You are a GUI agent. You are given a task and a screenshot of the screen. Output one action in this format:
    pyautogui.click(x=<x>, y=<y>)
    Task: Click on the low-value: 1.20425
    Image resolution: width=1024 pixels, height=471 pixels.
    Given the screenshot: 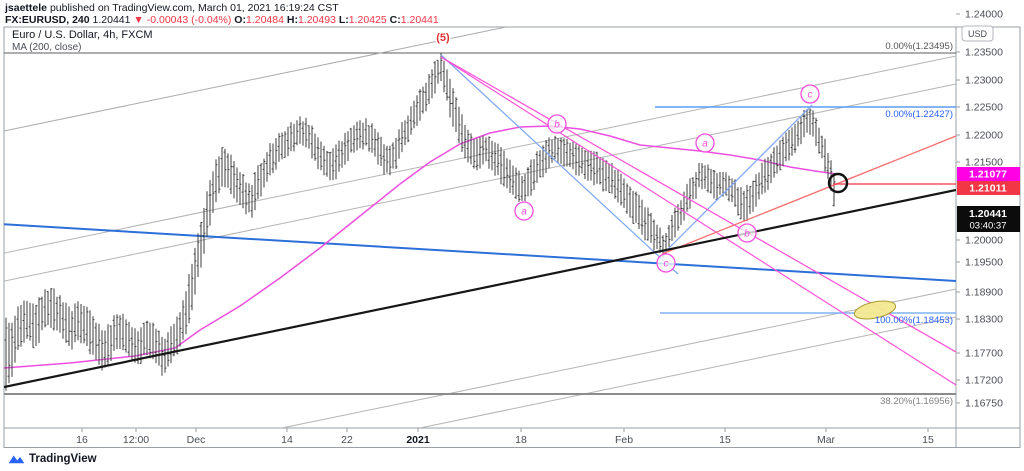 What is the action you would take?
    pyautogui.click(x=367, y=20)
    